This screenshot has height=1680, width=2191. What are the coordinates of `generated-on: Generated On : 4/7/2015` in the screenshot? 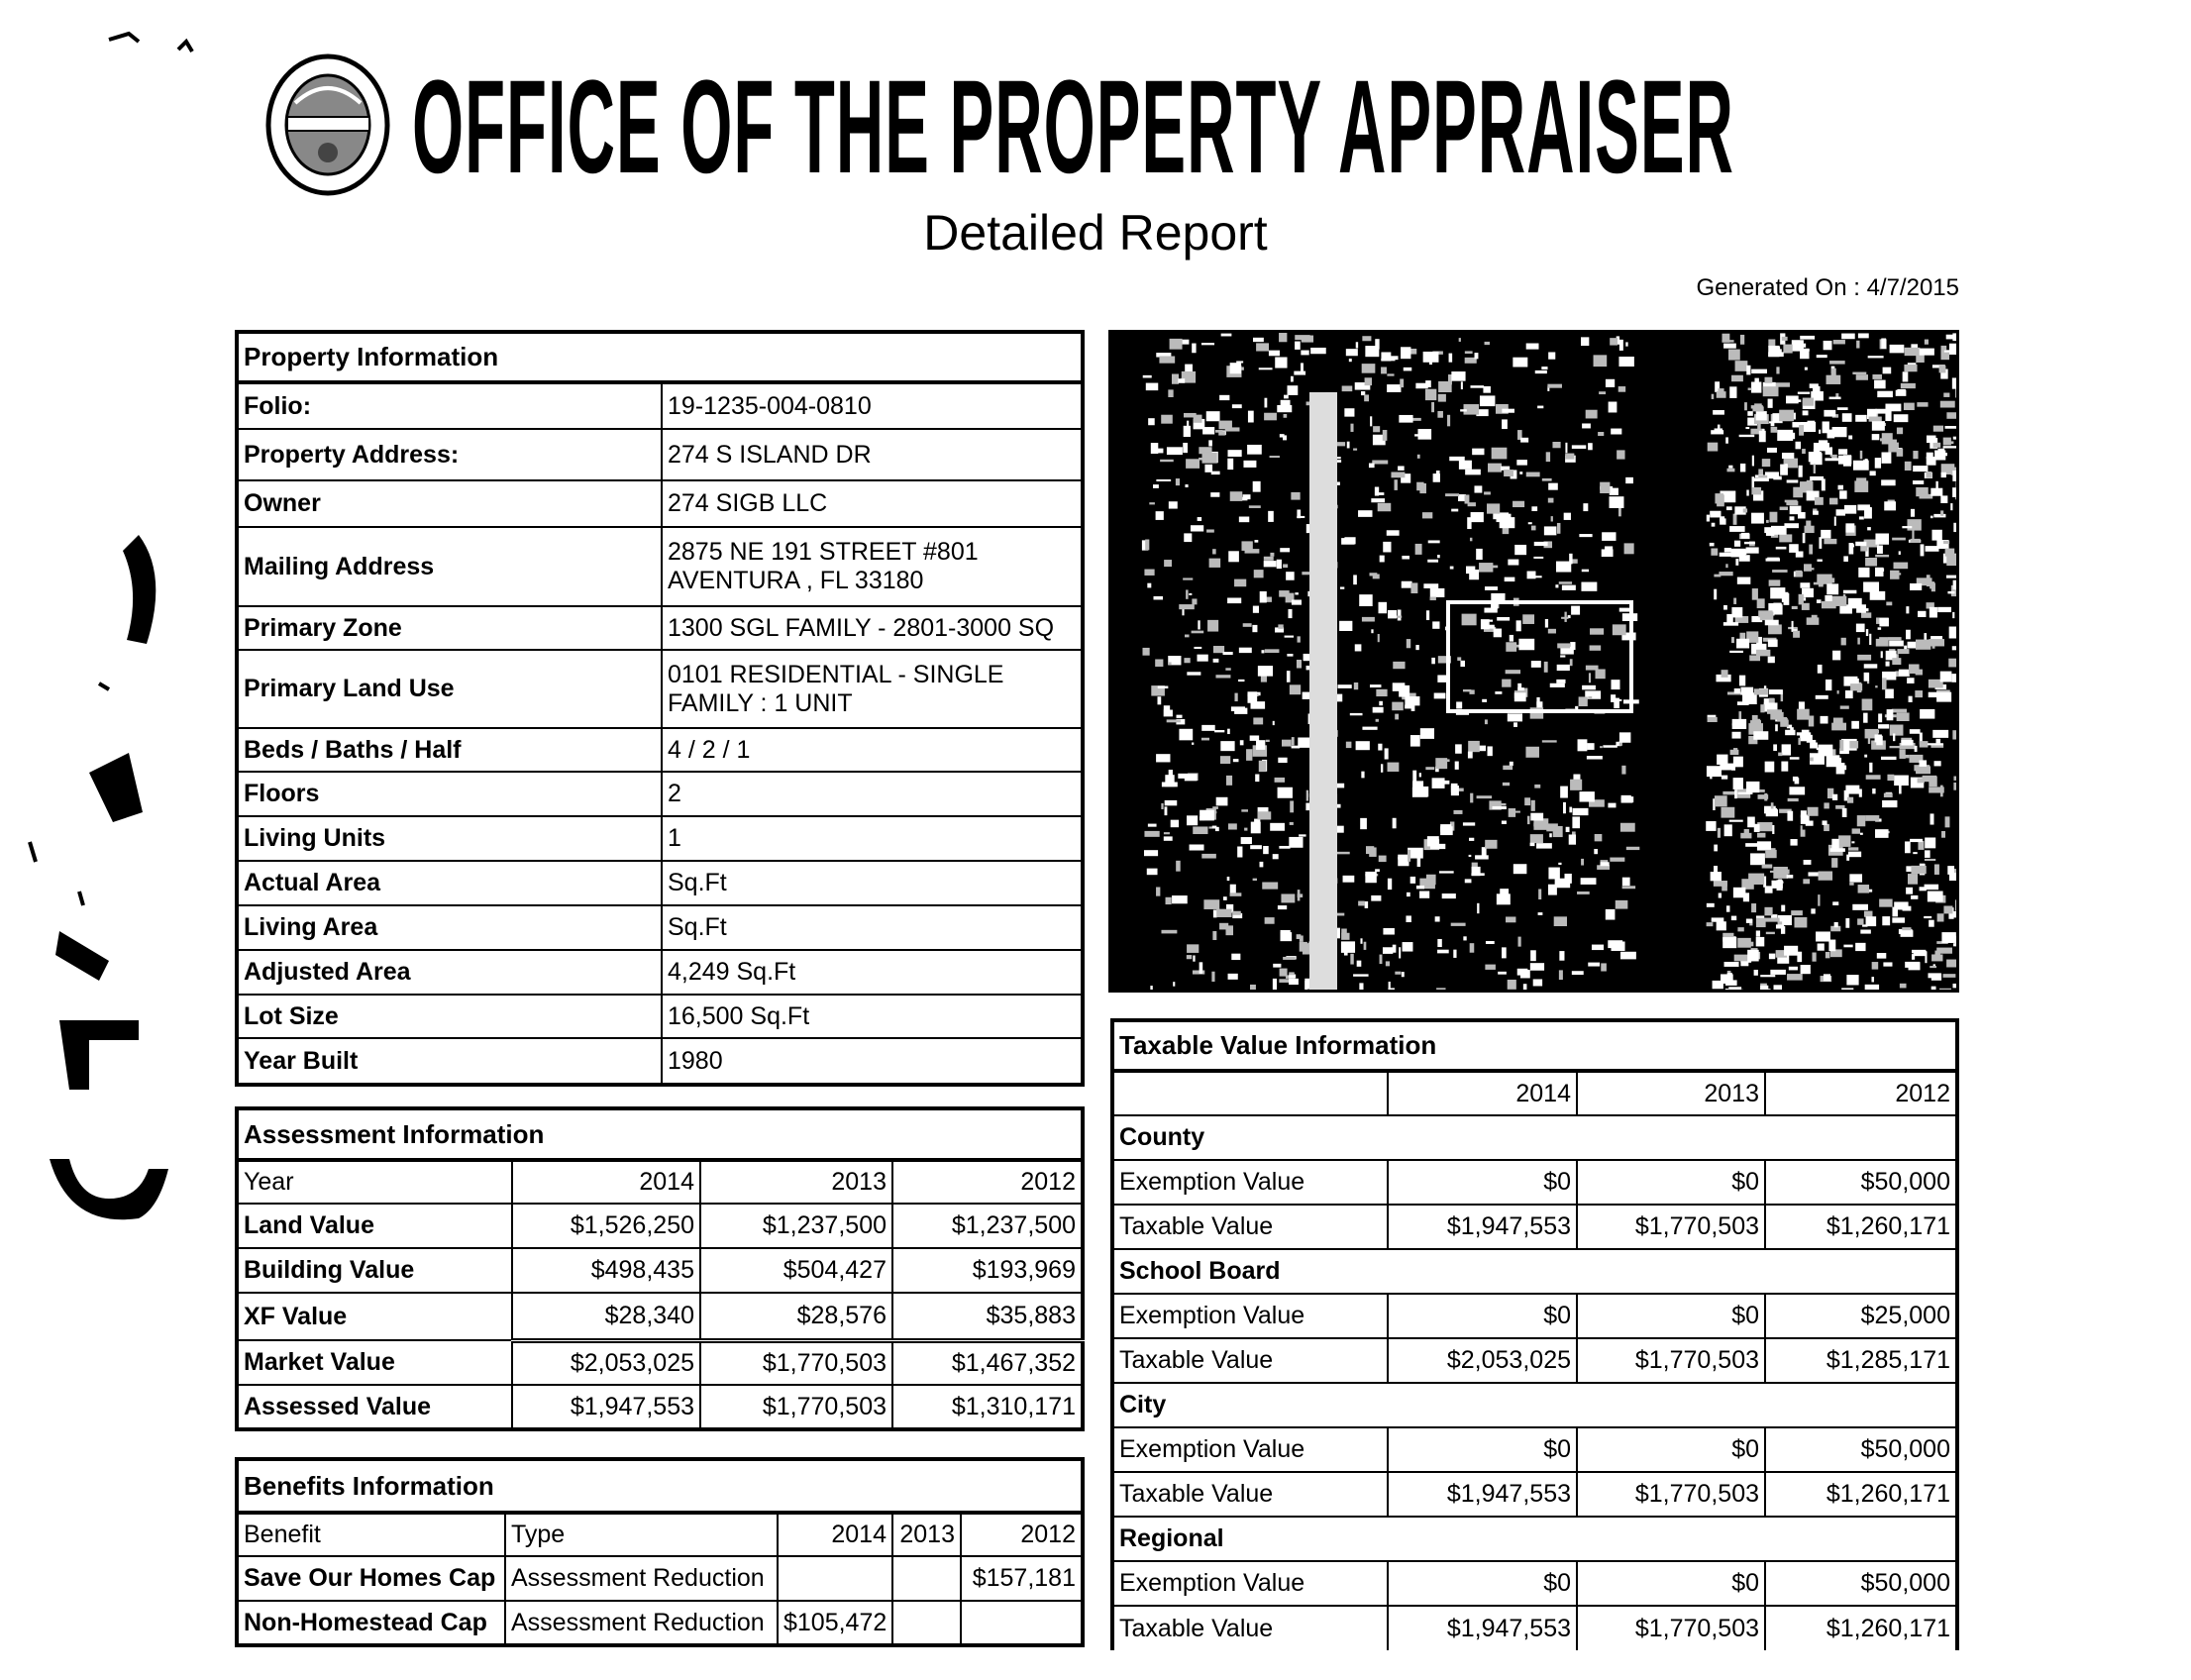 It's located at (1827, 287).